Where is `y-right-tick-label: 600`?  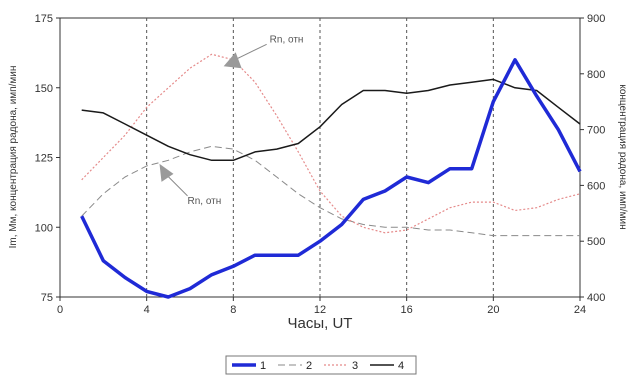
y-right-tick-label: 600 is located at coordinates (596, 186).